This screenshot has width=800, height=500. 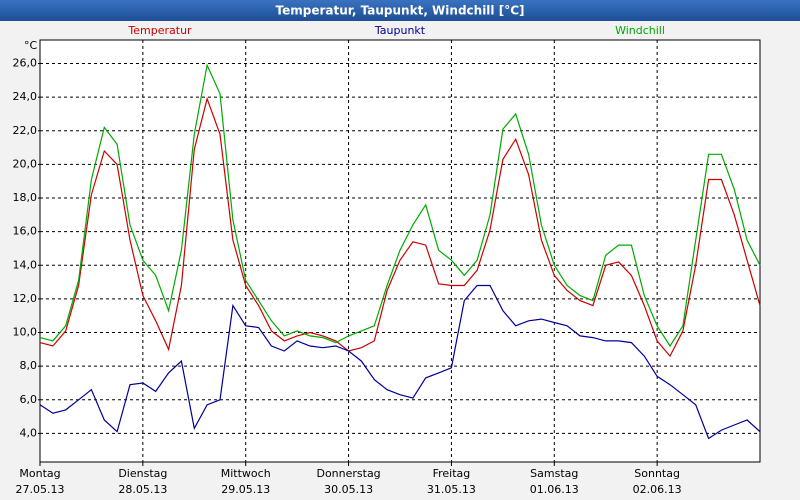 I want to click on x-tick-date: 27.05.13, so click(x=40, y=489).